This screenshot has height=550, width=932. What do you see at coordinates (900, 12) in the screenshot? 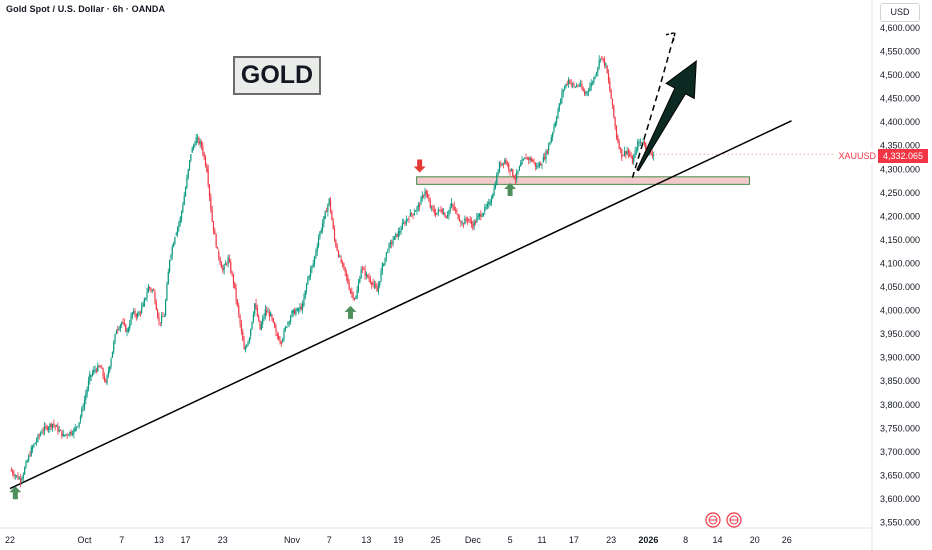
I see `currency-button: USD` at bounding box center [900, 12].